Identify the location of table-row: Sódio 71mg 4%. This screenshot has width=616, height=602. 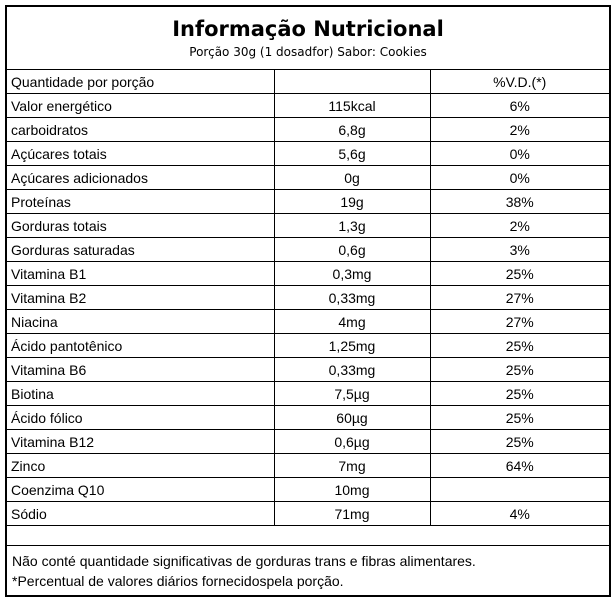
(308, 513).